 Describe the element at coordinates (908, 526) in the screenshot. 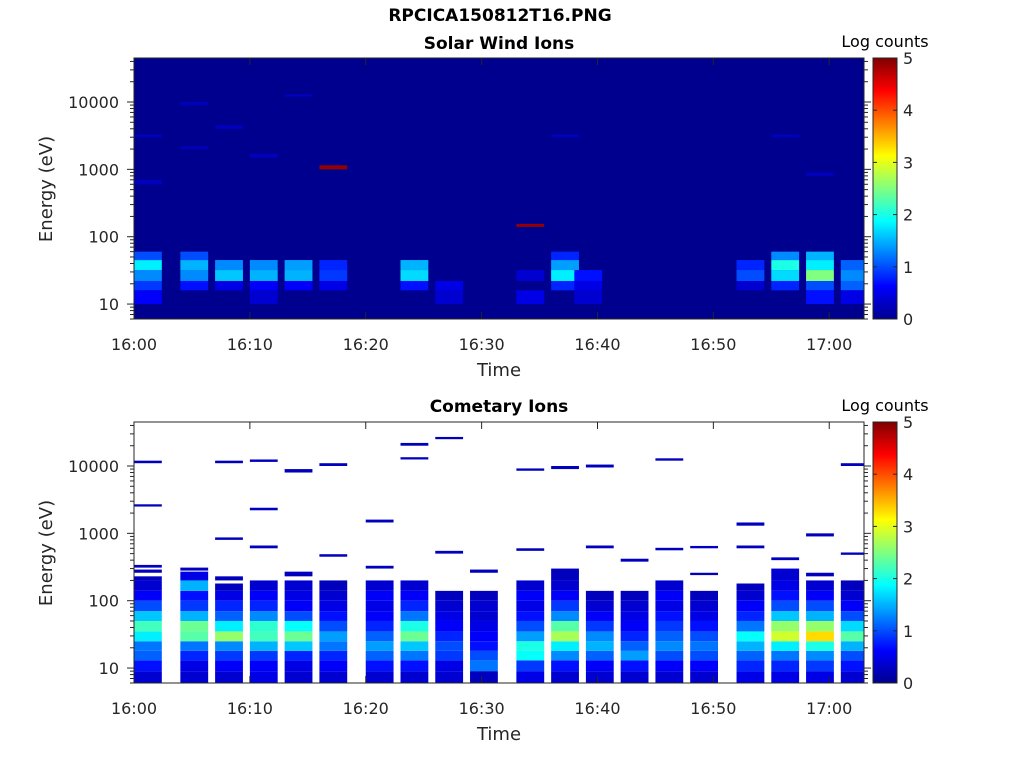

I see `colorbar-tick-label: 3` at that location.